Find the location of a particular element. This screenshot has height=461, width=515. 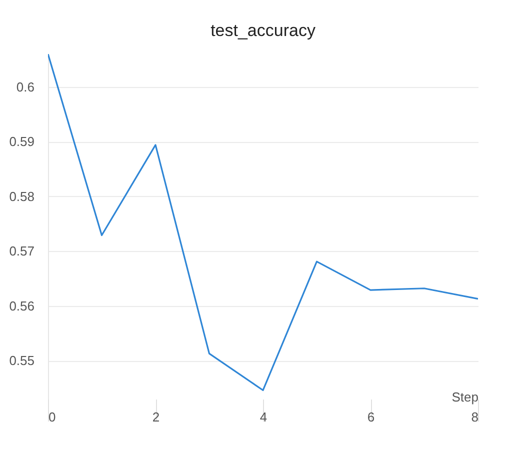

y-tick-label: 0.55 is located at coordinates (21, 360).